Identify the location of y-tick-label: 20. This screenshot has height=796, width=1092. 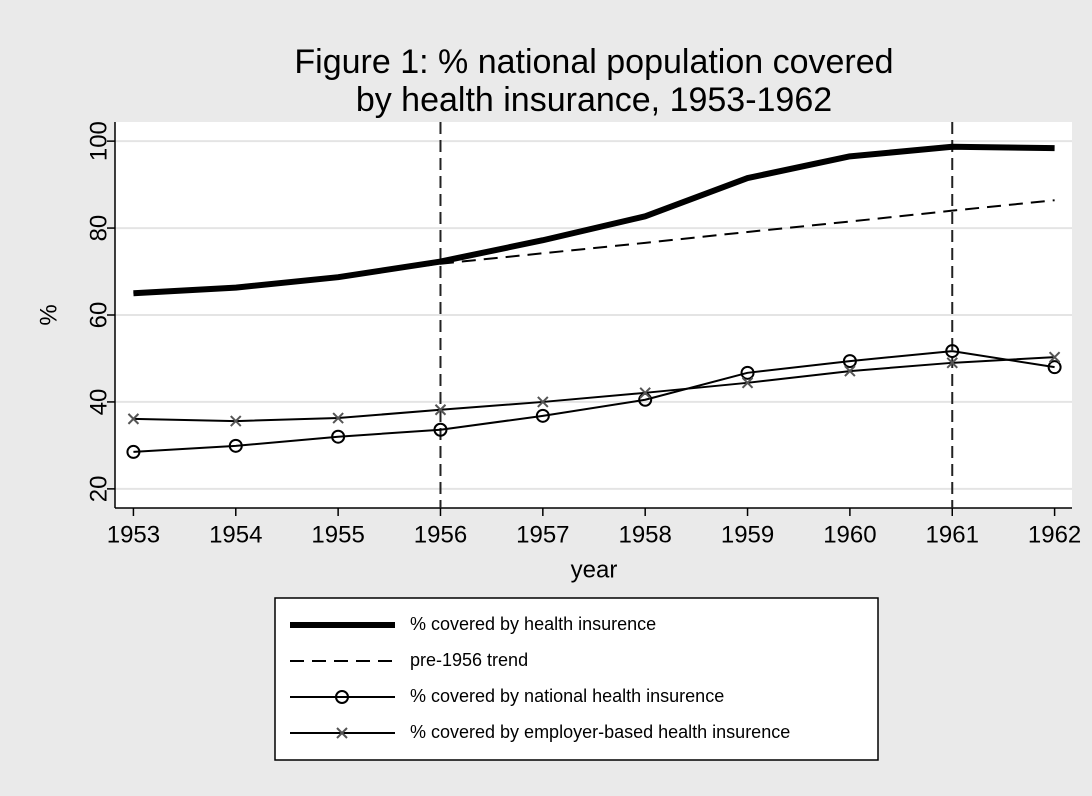
(98, 489).